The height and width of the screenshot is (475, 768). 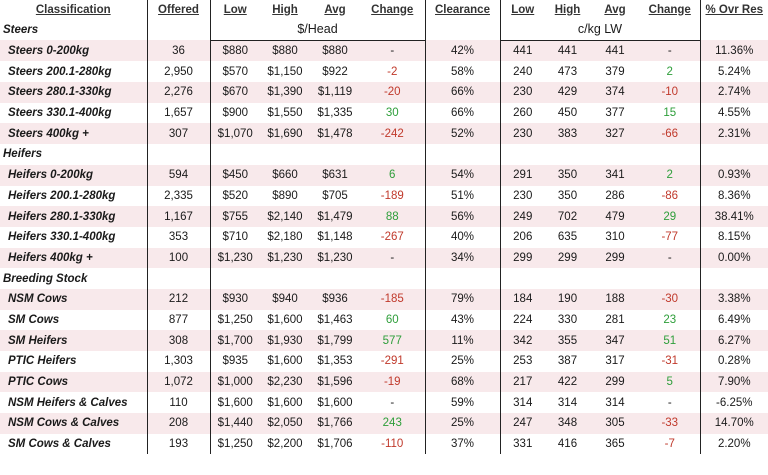 What do you see at coordinates (285, 216) in the screenshot?
I see `cell: $2,140` at bounding box center [285, 216].